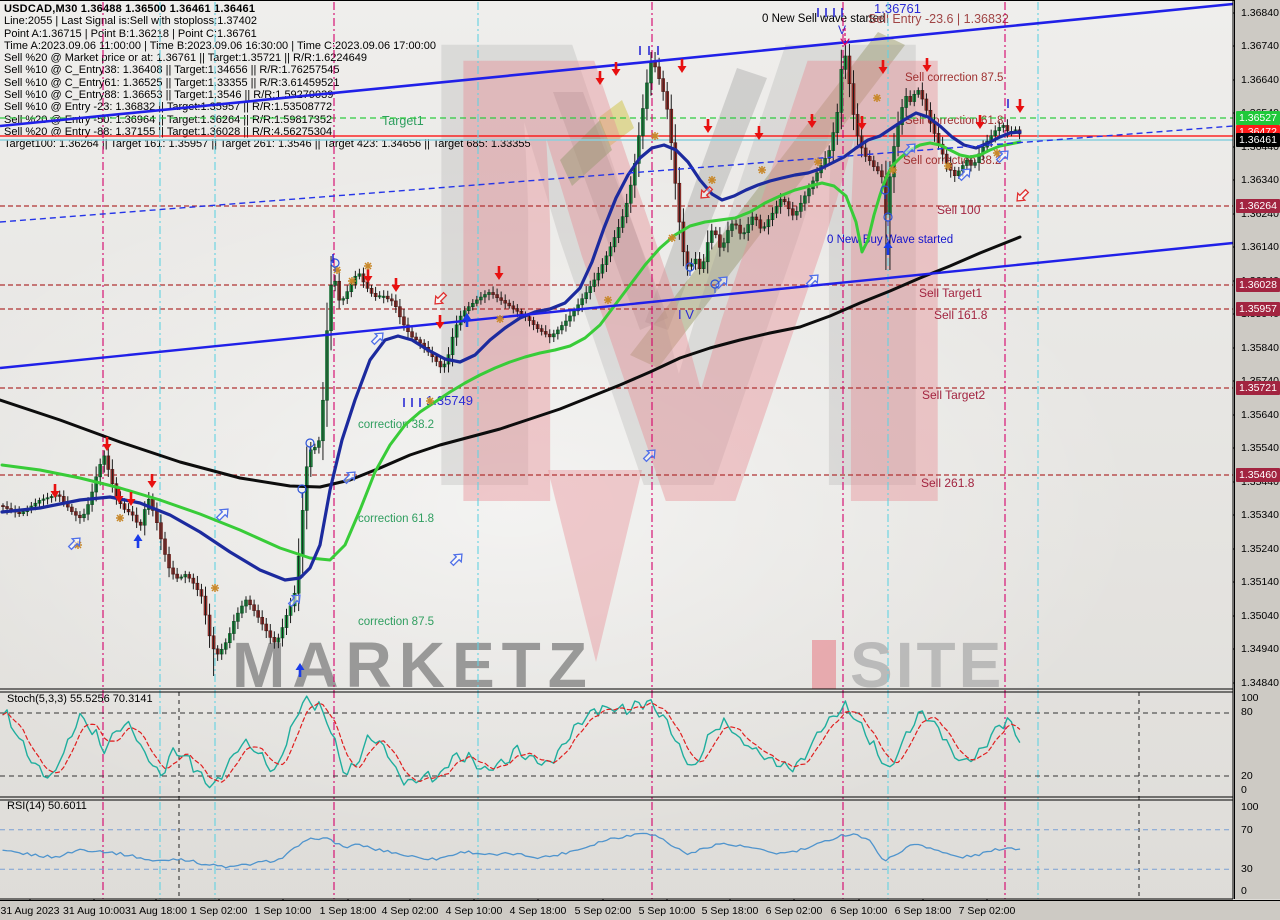  Describe the element at coordinates (938, 19) in the screenshot. I see `chart-annotation: Sell Entry -23.6 | 1.36832` at that location.